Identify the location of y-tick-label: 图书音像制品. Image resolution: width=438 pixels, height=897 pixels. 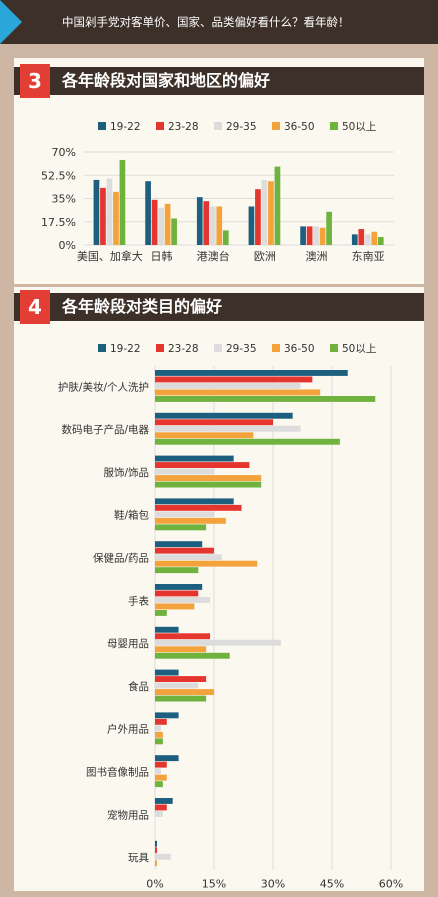
(117, 771).